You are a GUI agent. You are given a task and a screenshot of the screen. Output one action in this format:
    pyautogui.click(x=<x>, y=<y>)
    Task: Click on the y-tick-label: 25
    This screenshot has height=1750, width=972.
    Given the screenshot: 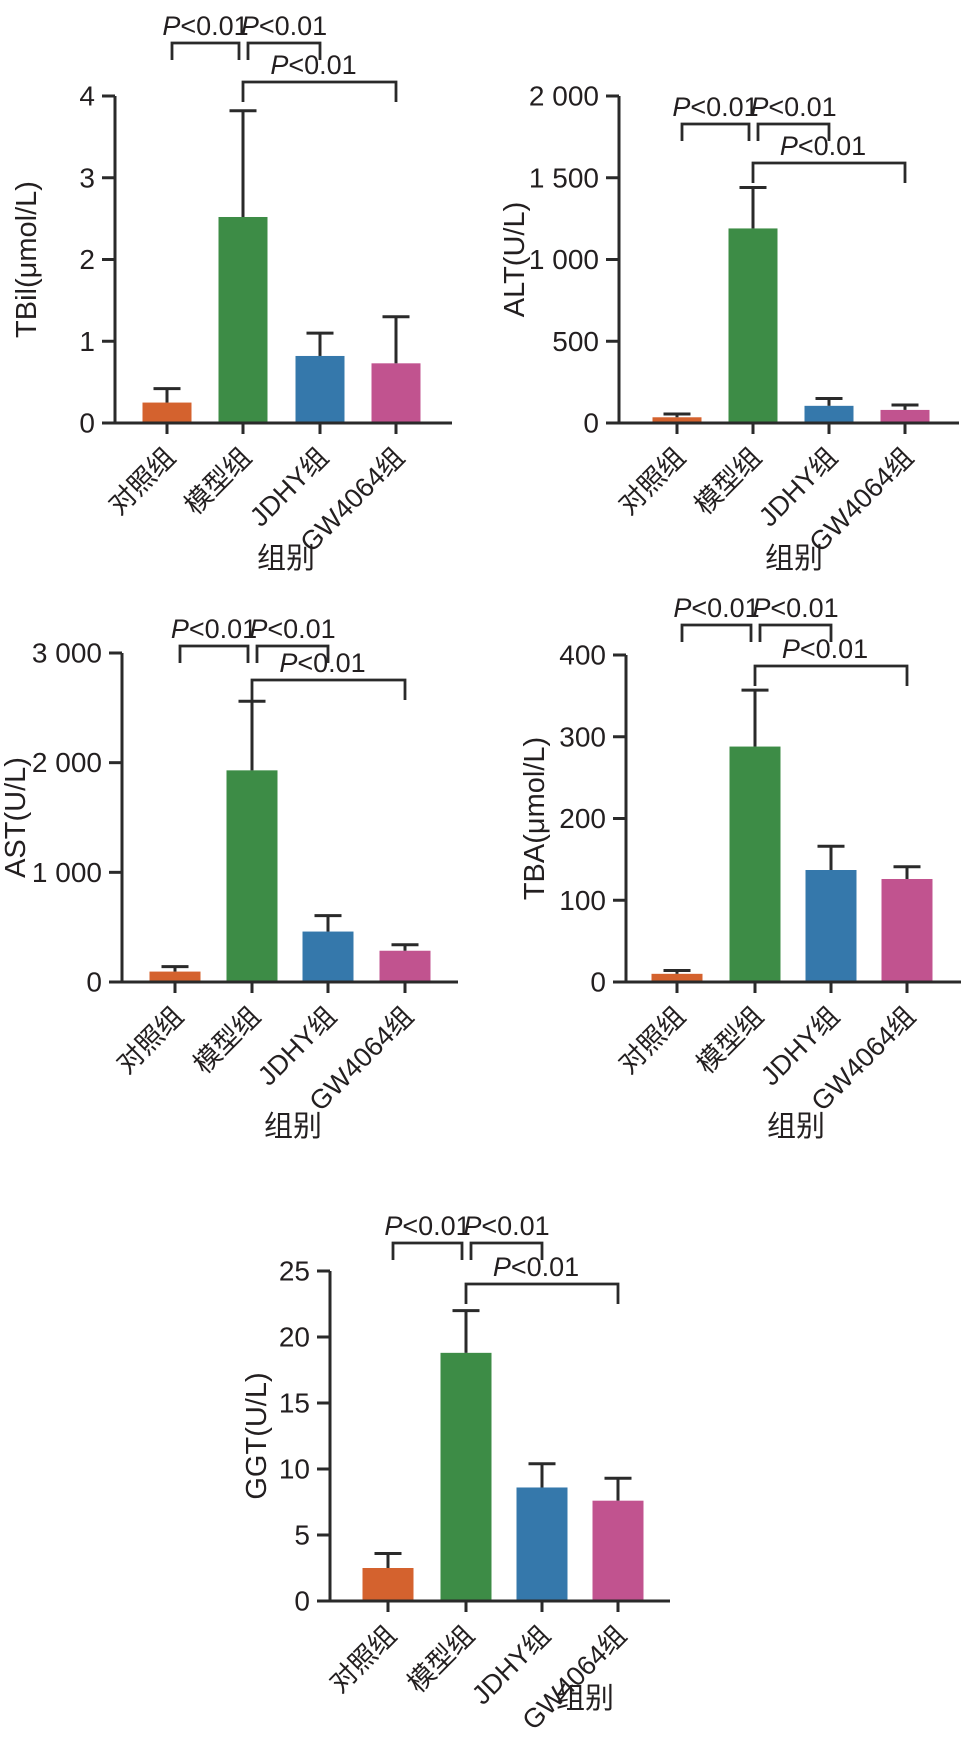 What is the action you would take?
    pyautogui.click(x=294, y=1271)
    